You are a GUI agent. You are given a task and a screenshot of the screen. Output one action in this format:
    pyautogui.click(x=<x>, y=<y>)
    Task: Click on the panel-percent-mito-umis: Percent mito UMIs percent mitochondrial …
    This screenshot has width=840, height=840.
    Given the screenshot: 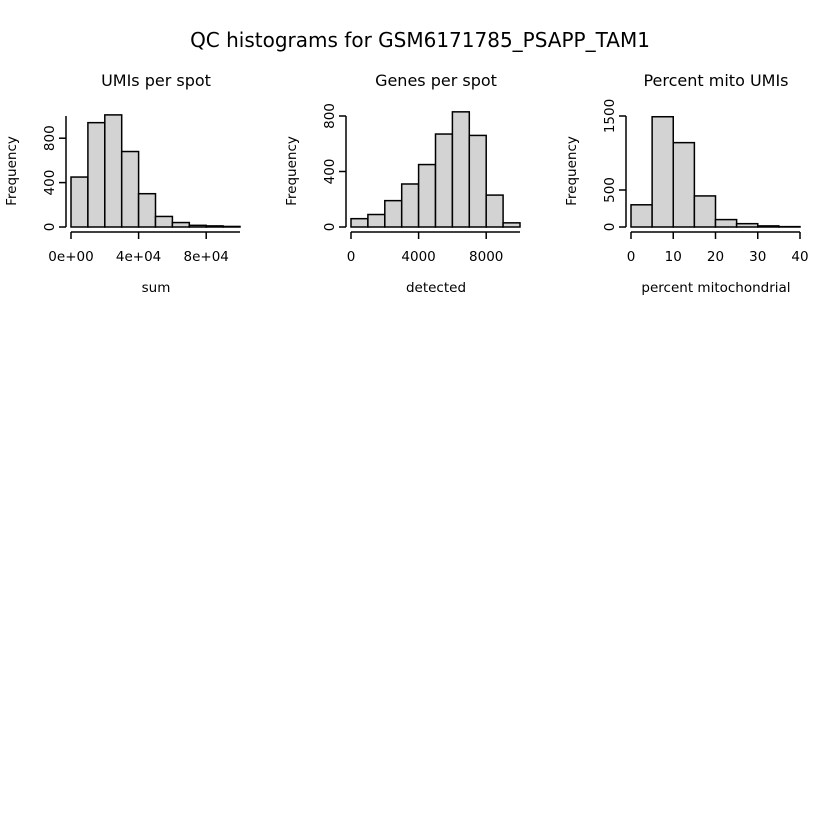 What is the action you would take?
    pyautogui.click(x=686, y=183)
    